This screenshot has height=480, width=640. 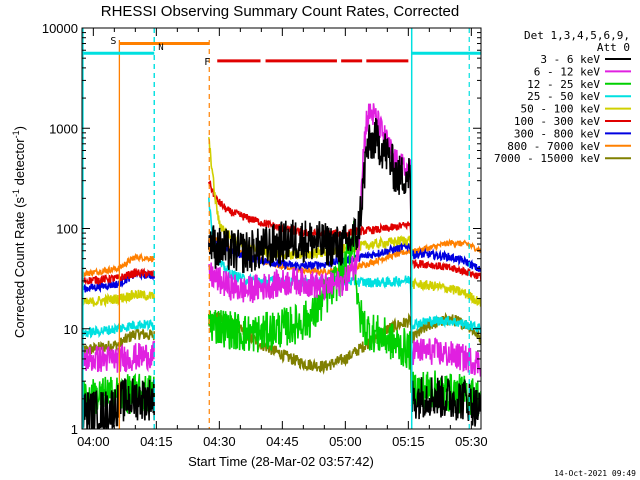 I want to click on x-tick-label: 04:30, so click(x=219, y=441).